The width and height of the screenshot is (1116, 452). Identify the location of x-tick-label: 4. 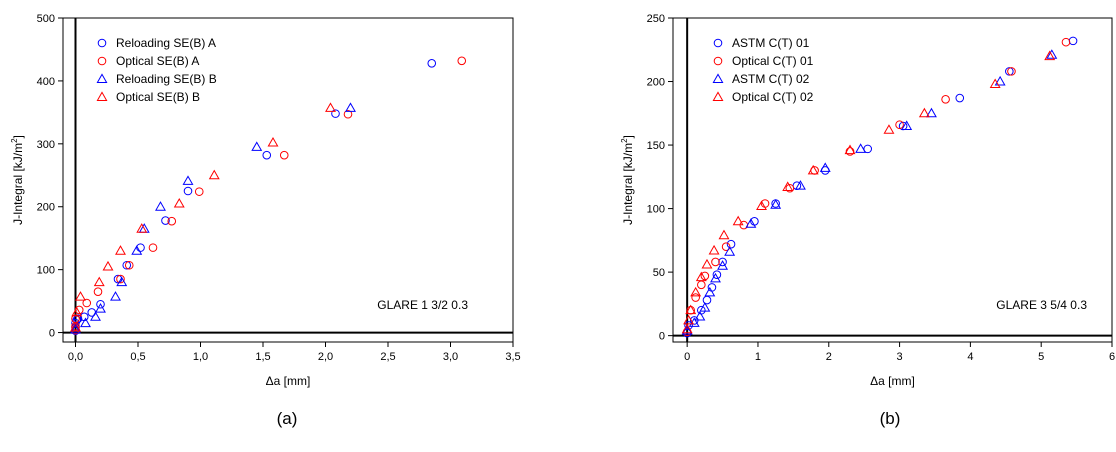
(970, 357).